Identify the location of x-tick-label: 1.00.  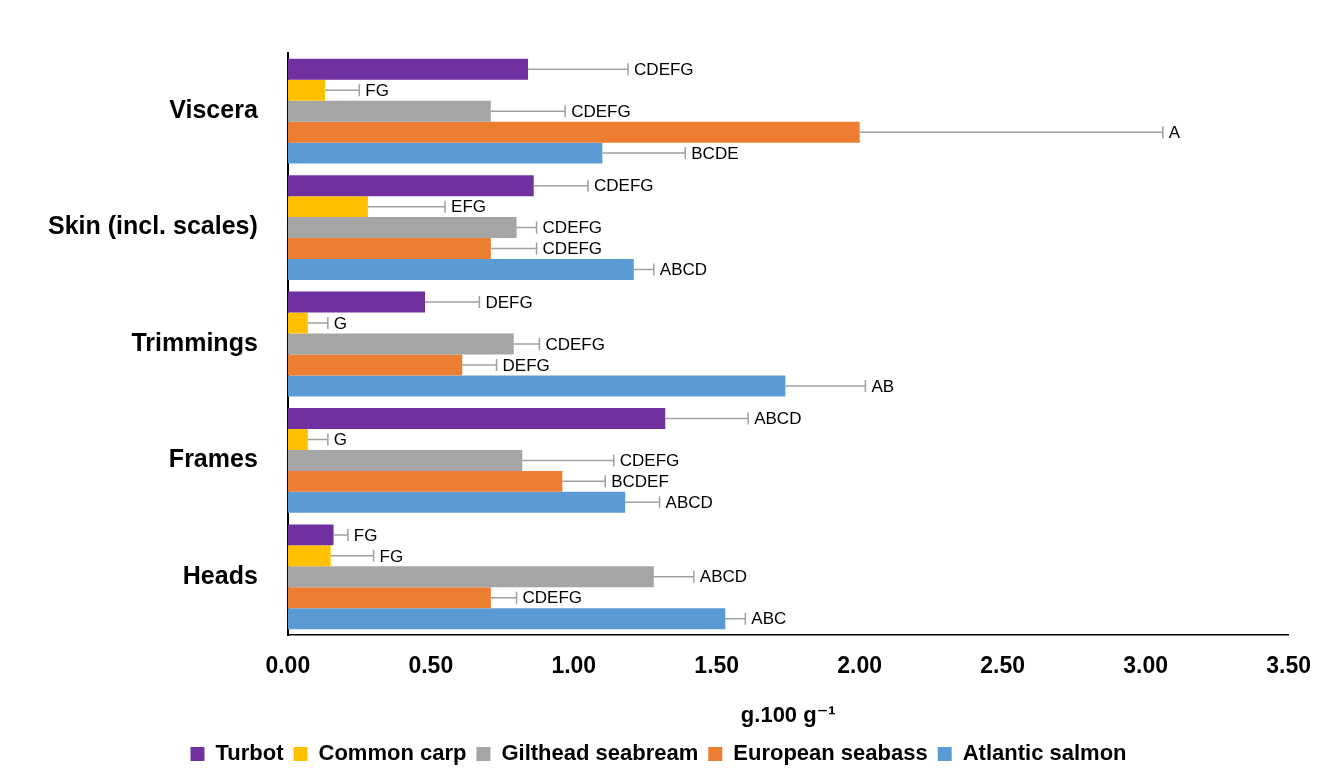
(574, 665).